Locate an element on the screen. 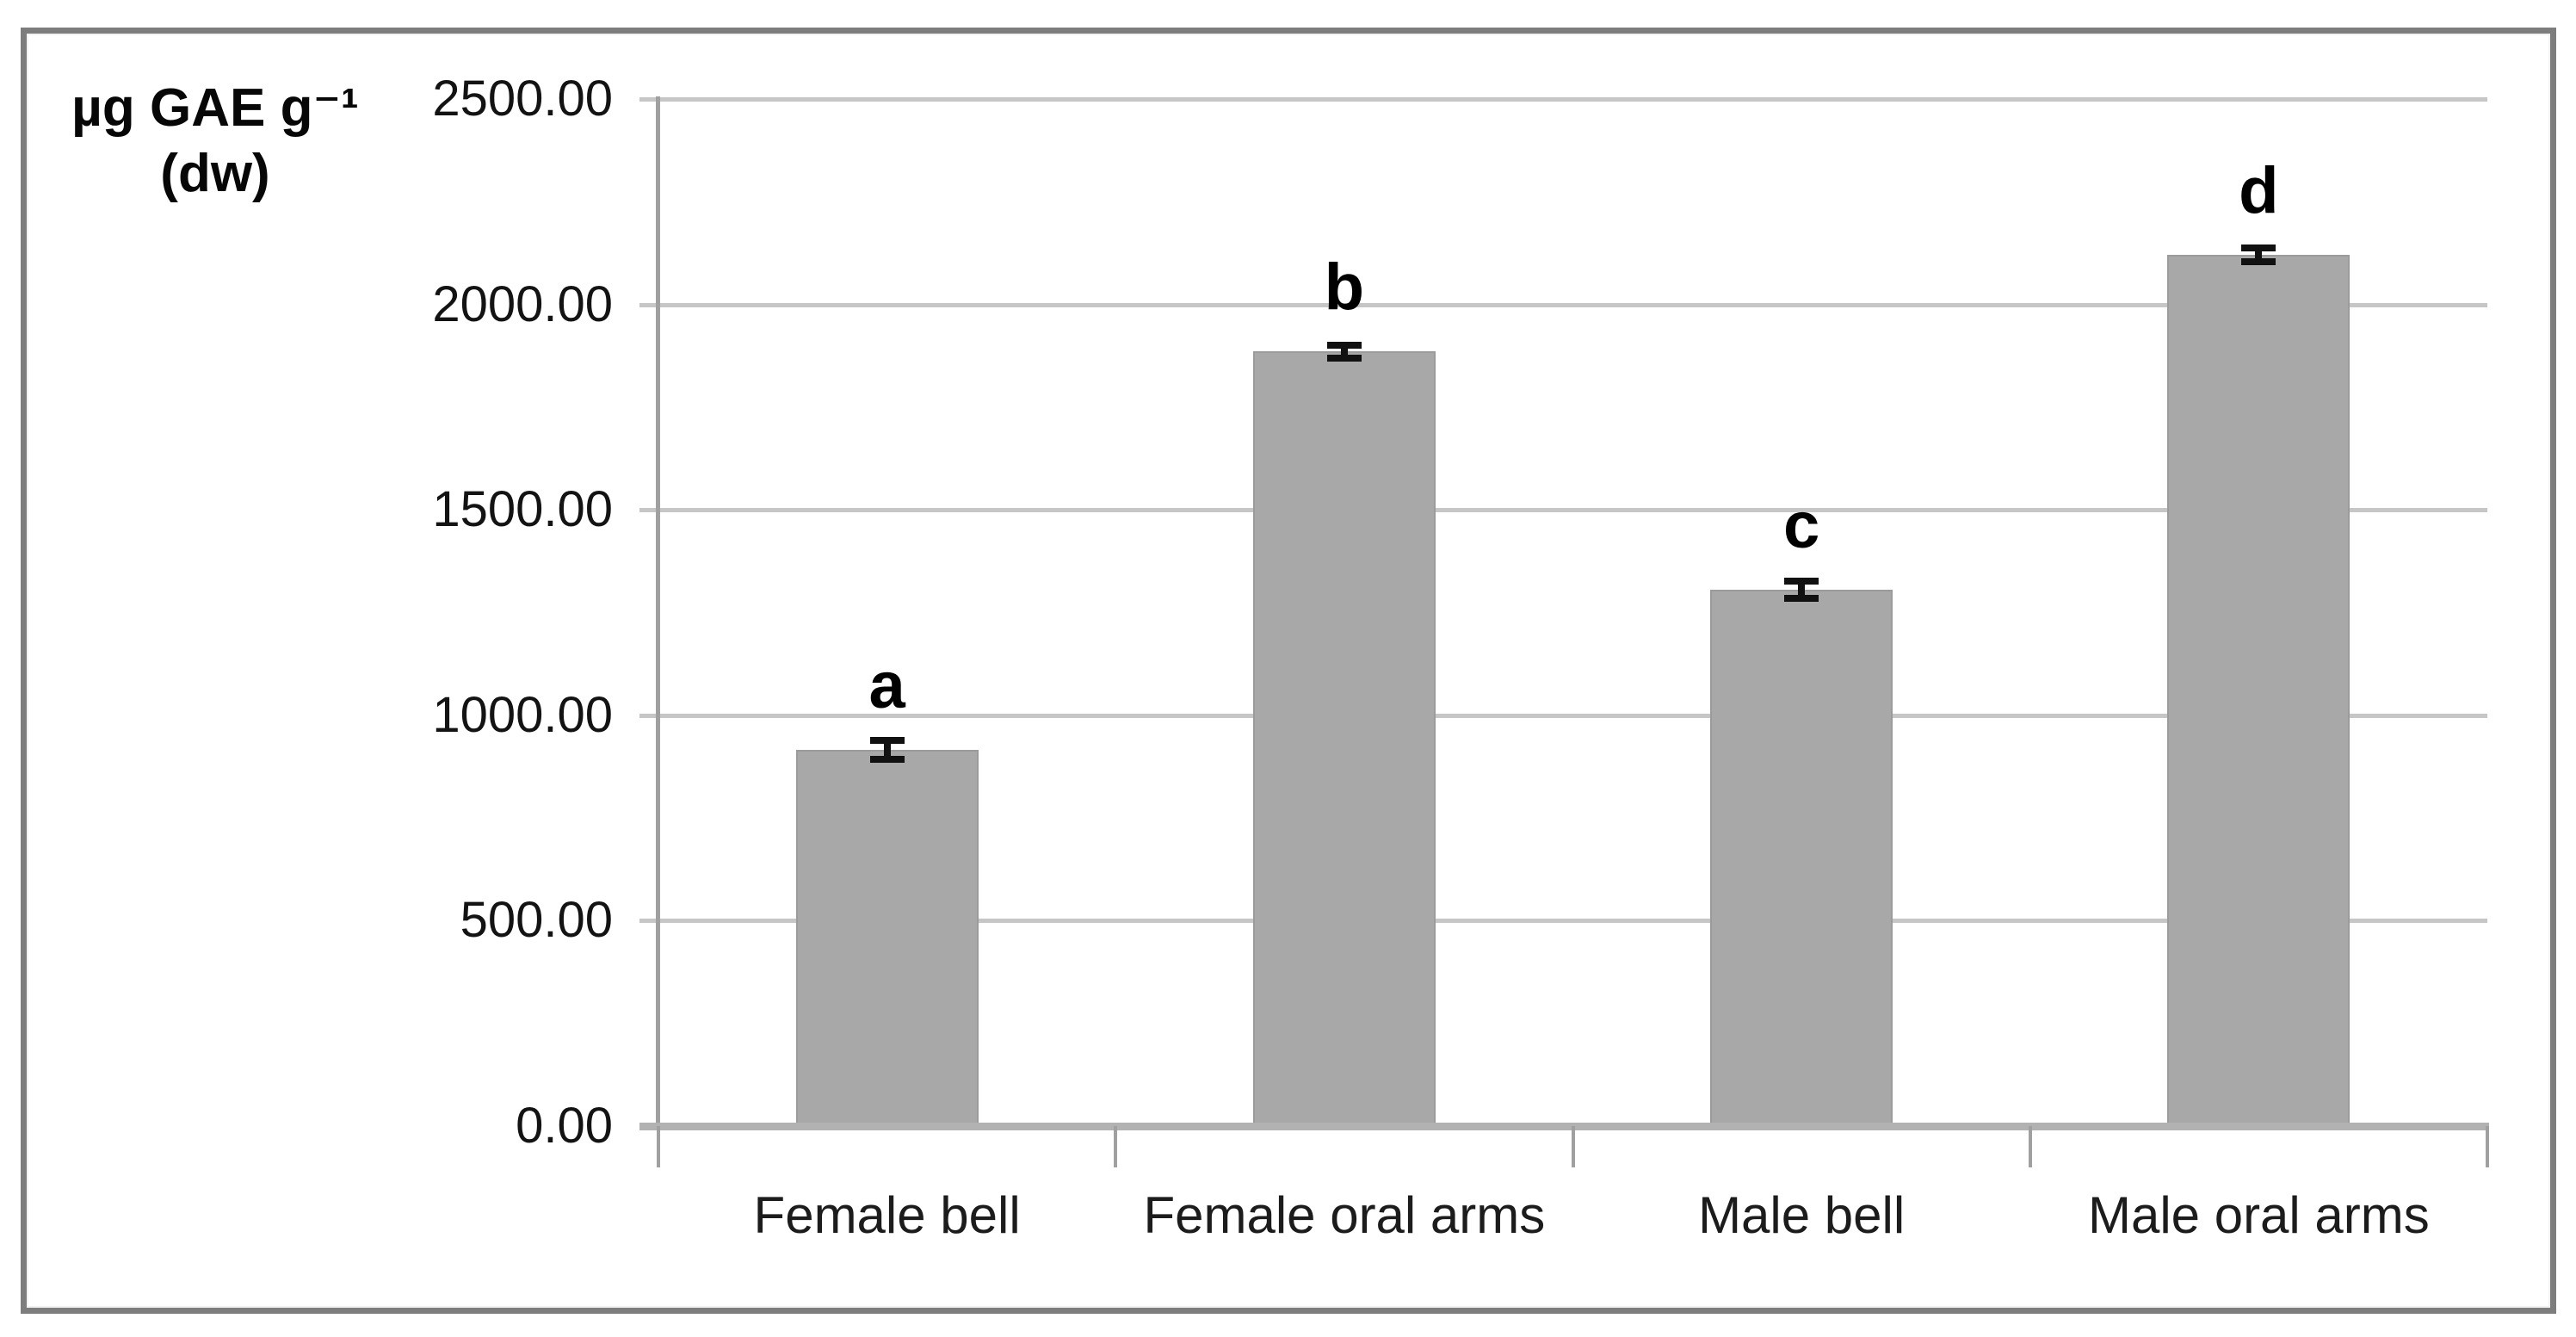 Image resolution: width=2576 pixels, height=1337 pixels. y-axis-title-dw: (dw) is located at coordinates (215, 173).